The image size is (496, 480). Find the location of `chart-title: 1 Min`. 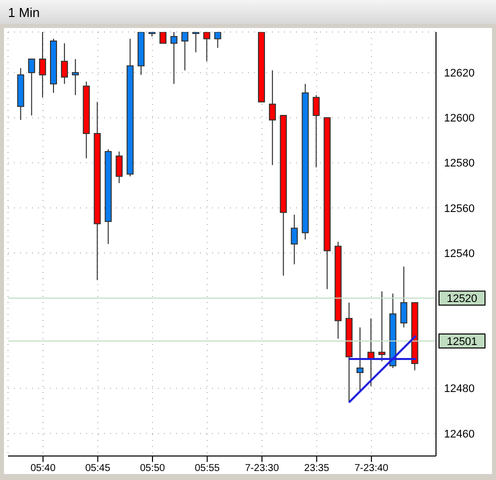

chart-title: 1 Min is located at coordinates (248, 12).